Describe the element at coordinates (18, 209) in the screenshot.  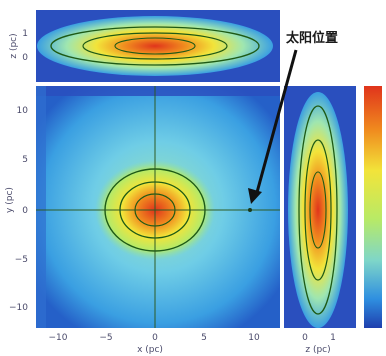
I see `main-y-ticks: 10 5 0 −5 −10` at that location.